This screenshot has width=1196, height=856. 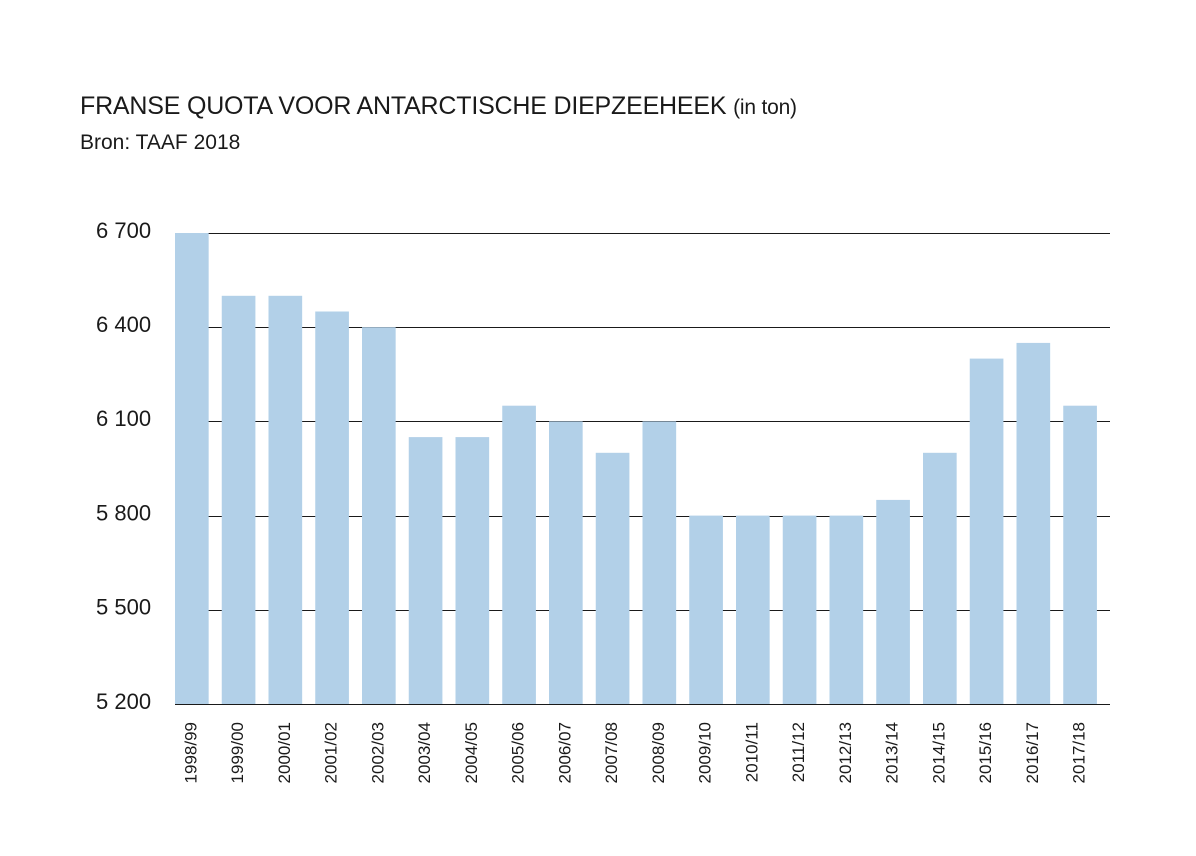 I want to click on x-tick-label: 2014/15, so click(x=938, y=752).